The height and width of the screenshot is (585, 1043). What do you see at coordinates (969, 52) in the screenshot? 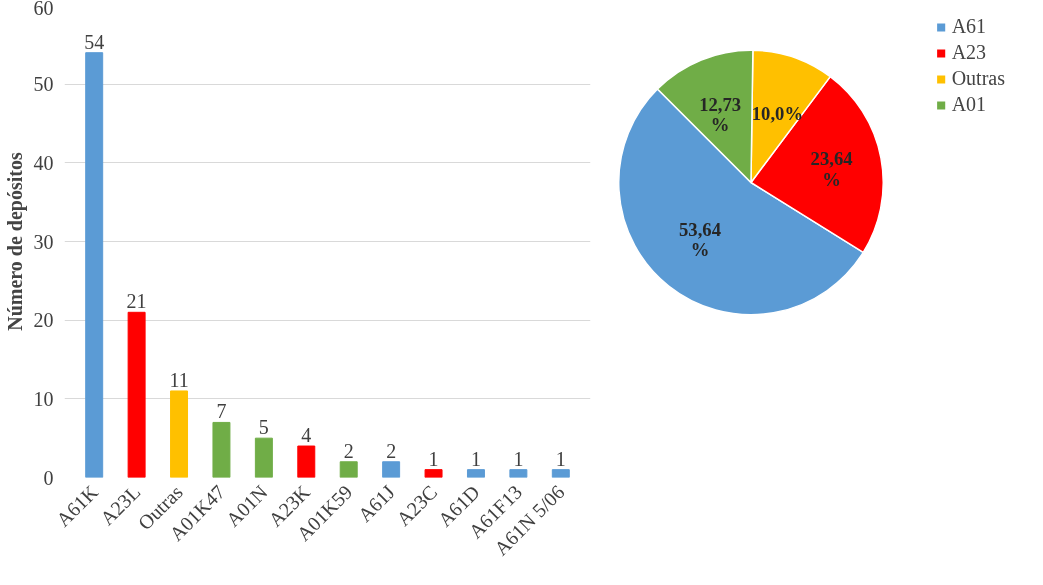
I see `legend-label: A23` at bounding box center [969, 52].